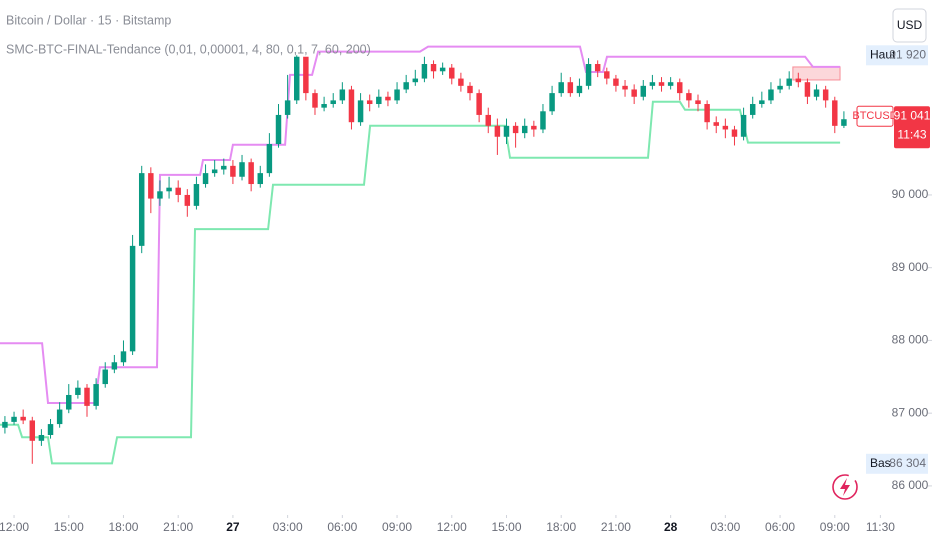 The width and height of the screenshot is (932, 550). I want to click on x-tick-label: 11:30, so click(880, 527).